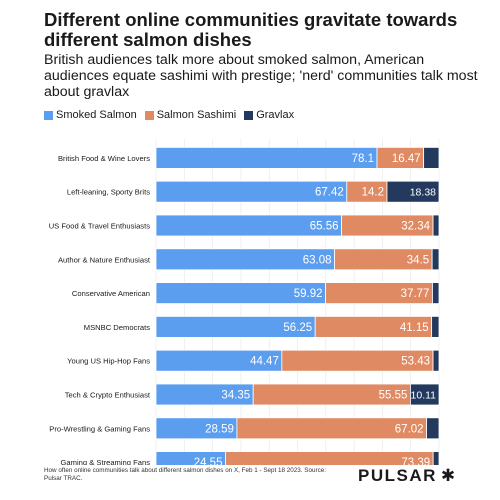 This screenshot has height=500, width=500. What do you see at coordinates (317, 260) in the screenshot?
I see `data-label-smoked-salmon-author-nature-enthusiast: 63.08` at bounding box center [317, 260].